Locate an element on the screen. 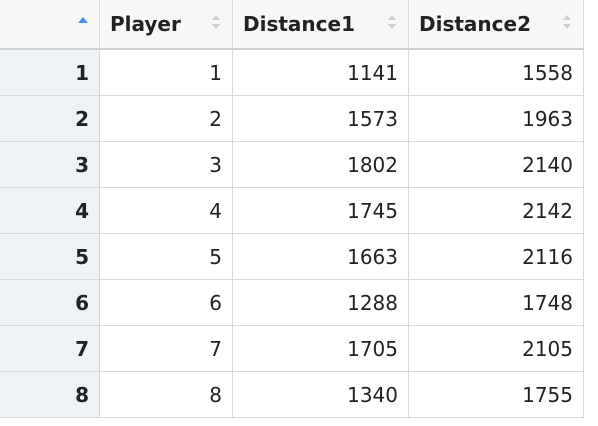 The width and height of the screenshot is (598, 426). cell-text: 1573 is located at coordinates (372, 118).